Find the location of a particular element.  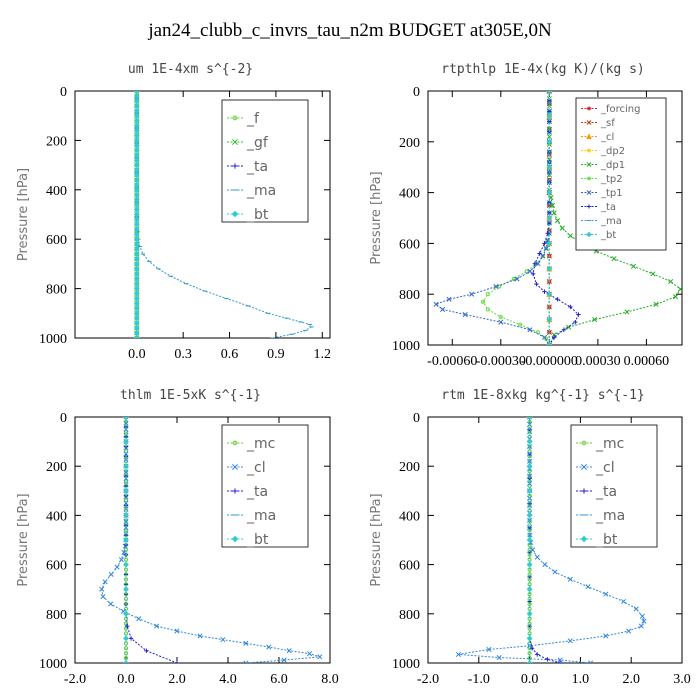

x-tick-label: -0.00030 is located at coordinates (501, 361).